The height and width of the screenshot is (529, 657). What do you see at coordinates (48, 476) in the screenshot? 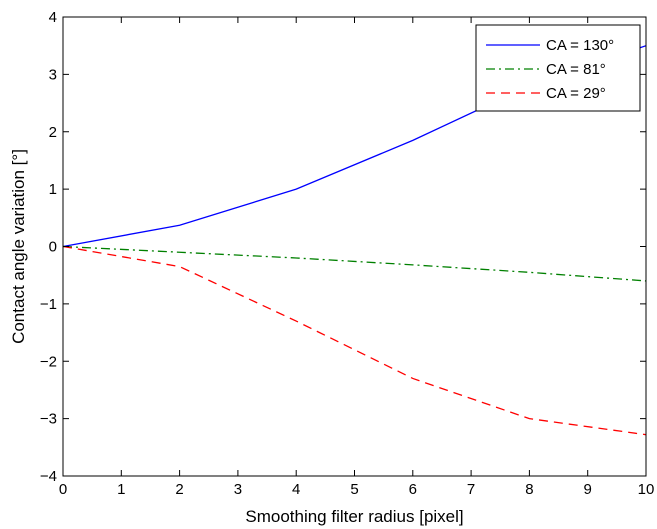
I see `y-tick-label: −4` at bounding box center [48, 476].